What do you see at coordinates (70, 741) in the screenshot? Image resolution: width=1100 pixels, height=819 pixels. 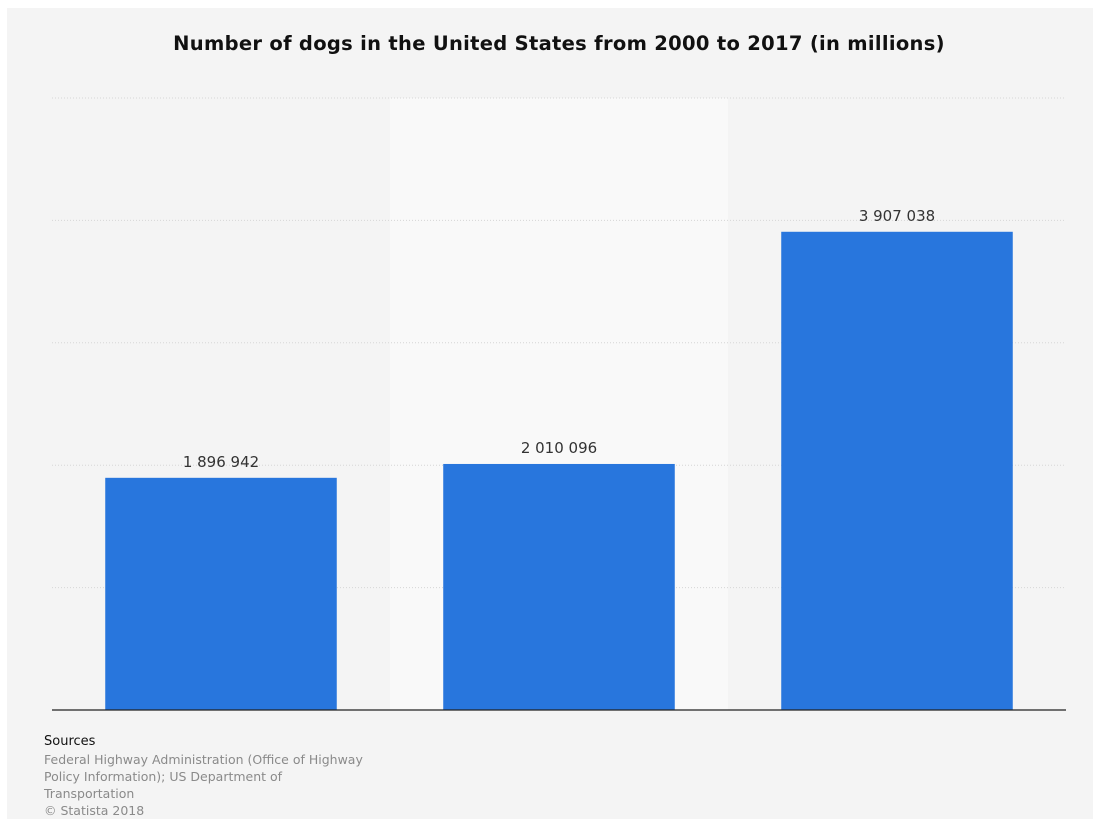 I see `sources-heading: Sources` at bounding box center [70, 741].